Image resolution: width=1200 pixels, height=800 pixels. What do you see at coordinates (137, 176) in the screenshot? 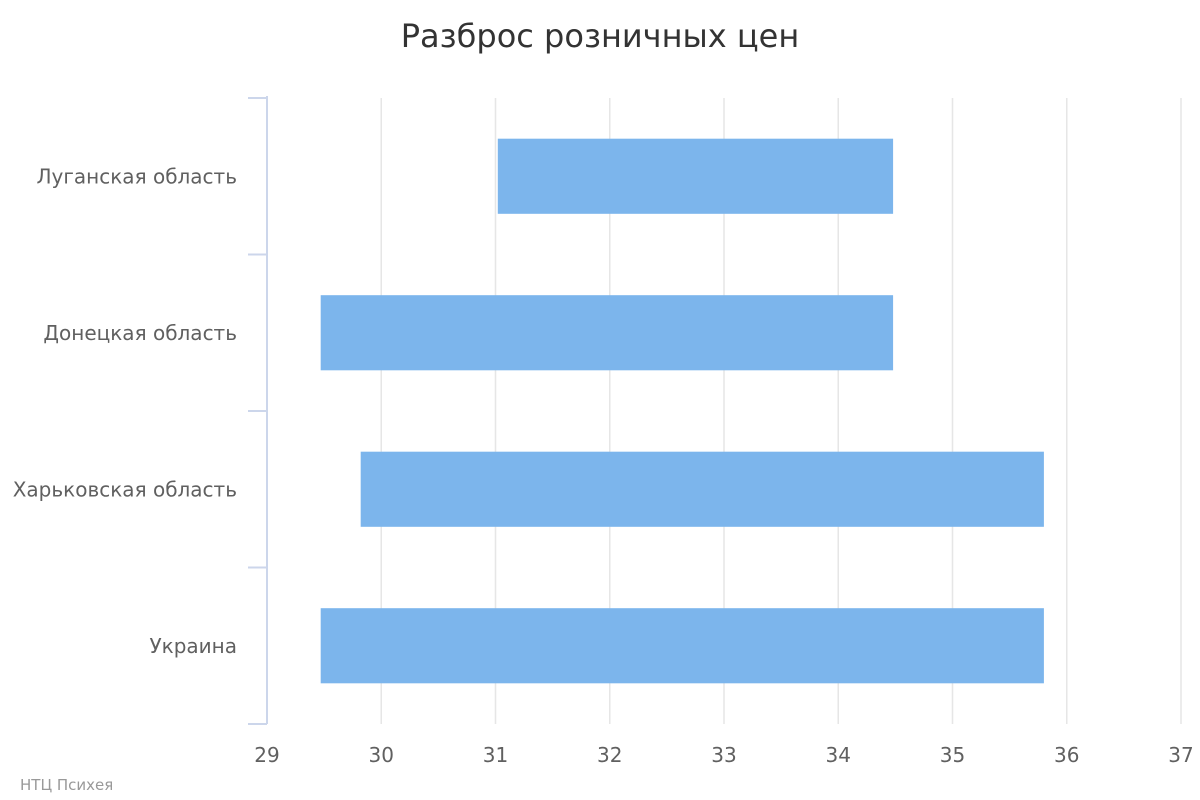
I see `category-label: Луганская область` at bounding box center [137, 176].